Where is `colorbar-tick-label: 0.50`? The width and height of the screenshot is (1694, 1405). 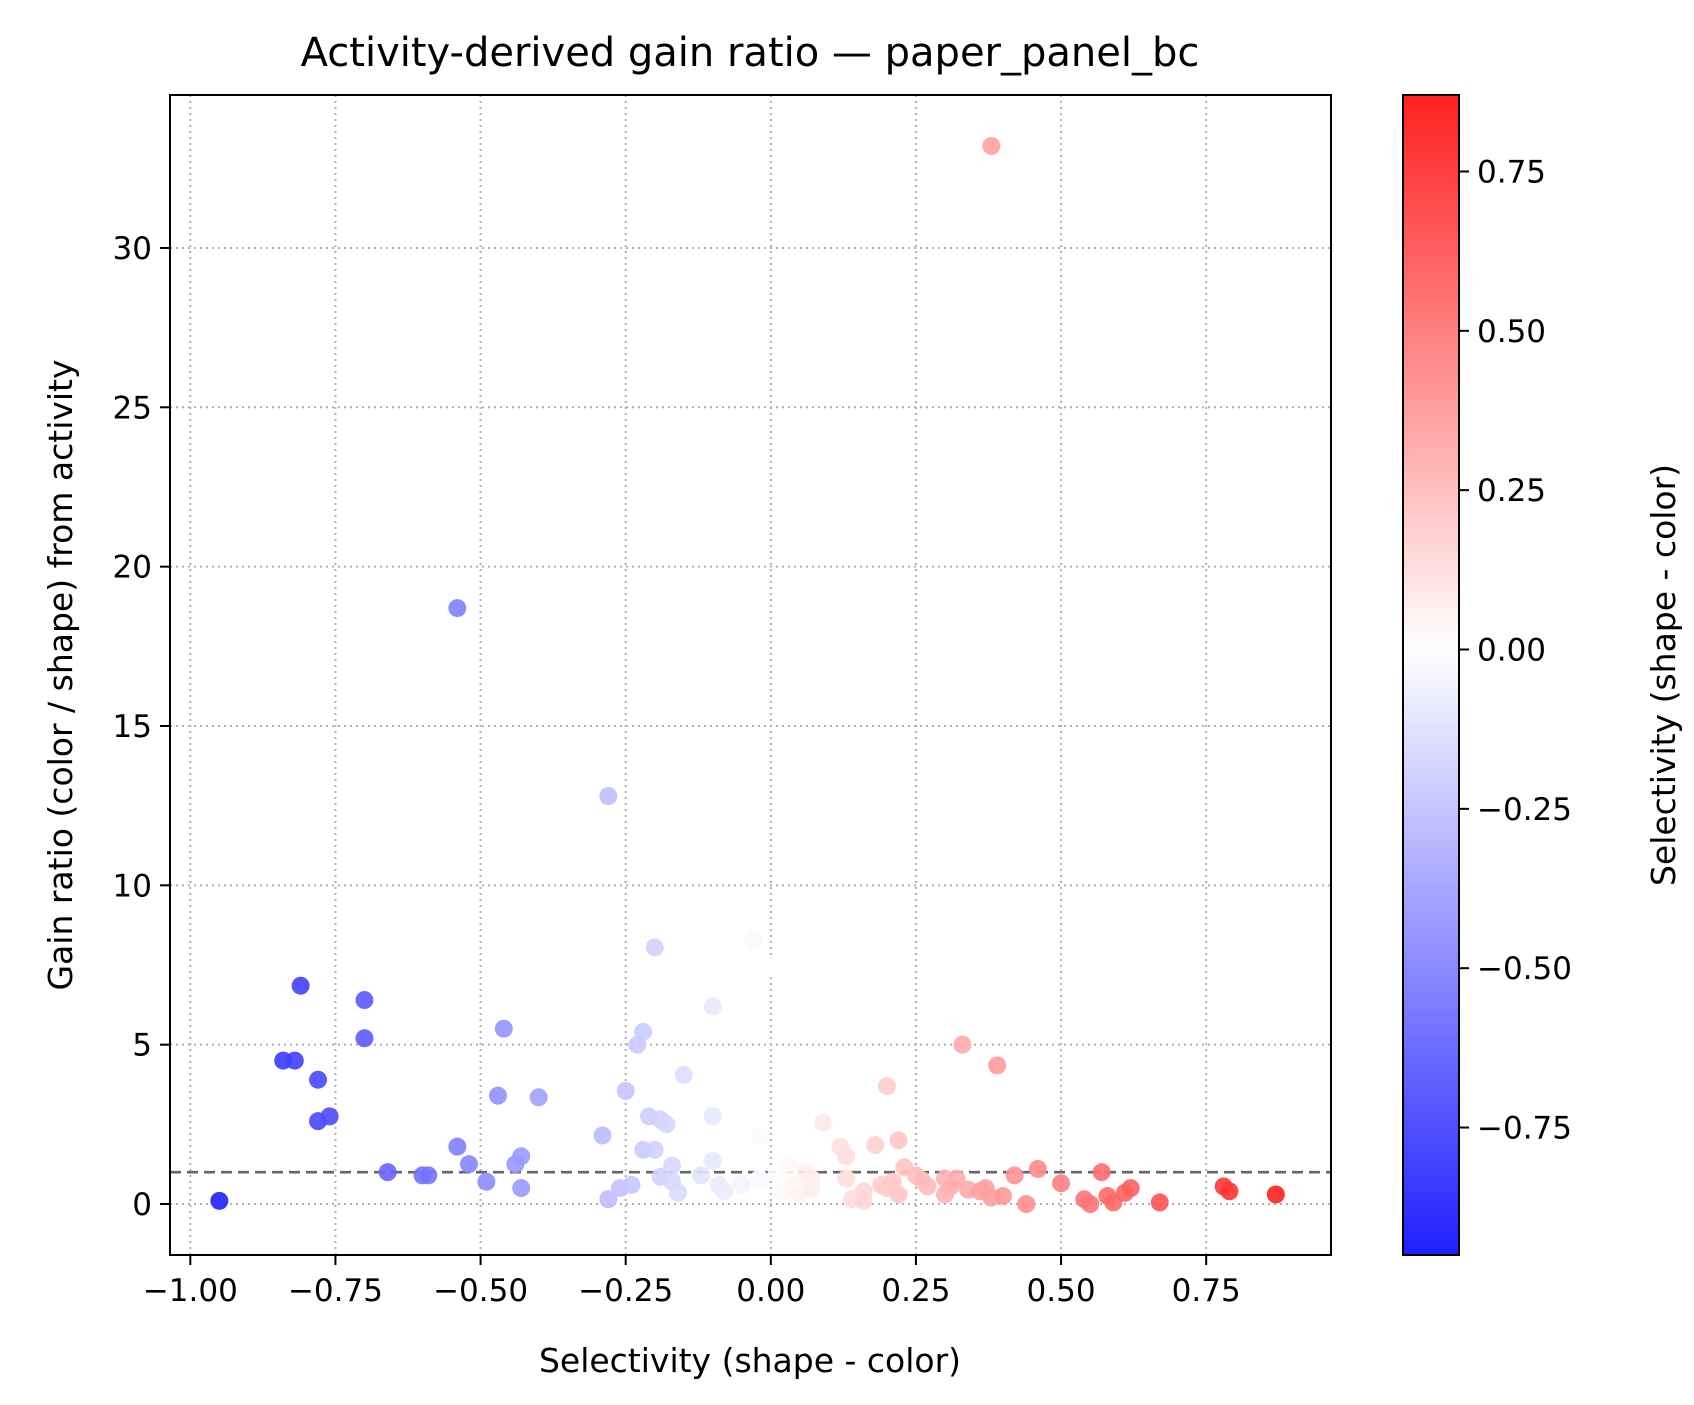 colorbar-tick-label: 0.50 is located at coordinates (1511, 332).